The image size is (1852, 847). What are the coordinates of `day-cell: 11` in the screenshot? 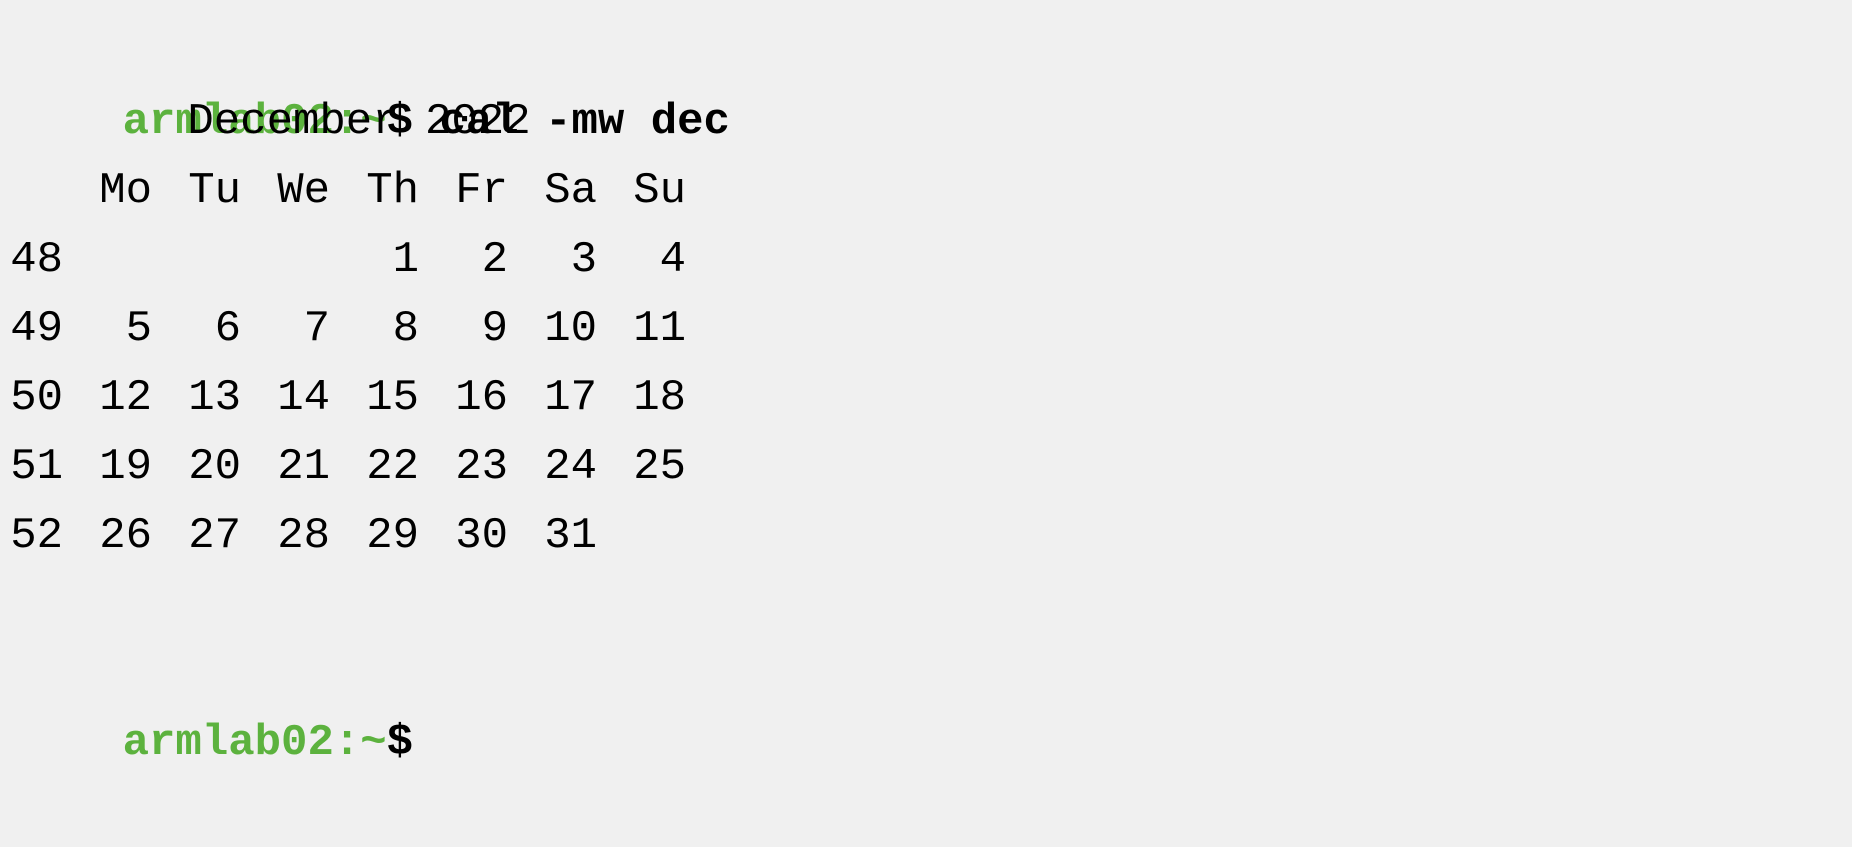 It's located at (659, 329).